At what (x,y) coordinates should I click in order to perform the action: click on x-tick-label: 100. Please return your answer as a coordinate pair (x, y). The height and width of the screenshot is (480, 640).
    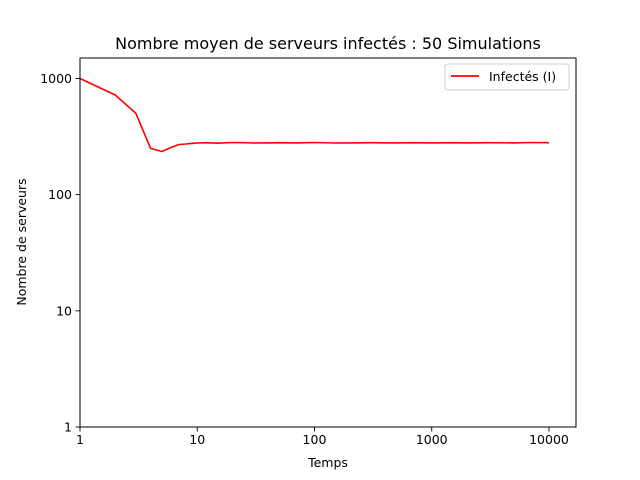
    Looking at the image, I should click on (315, 439).